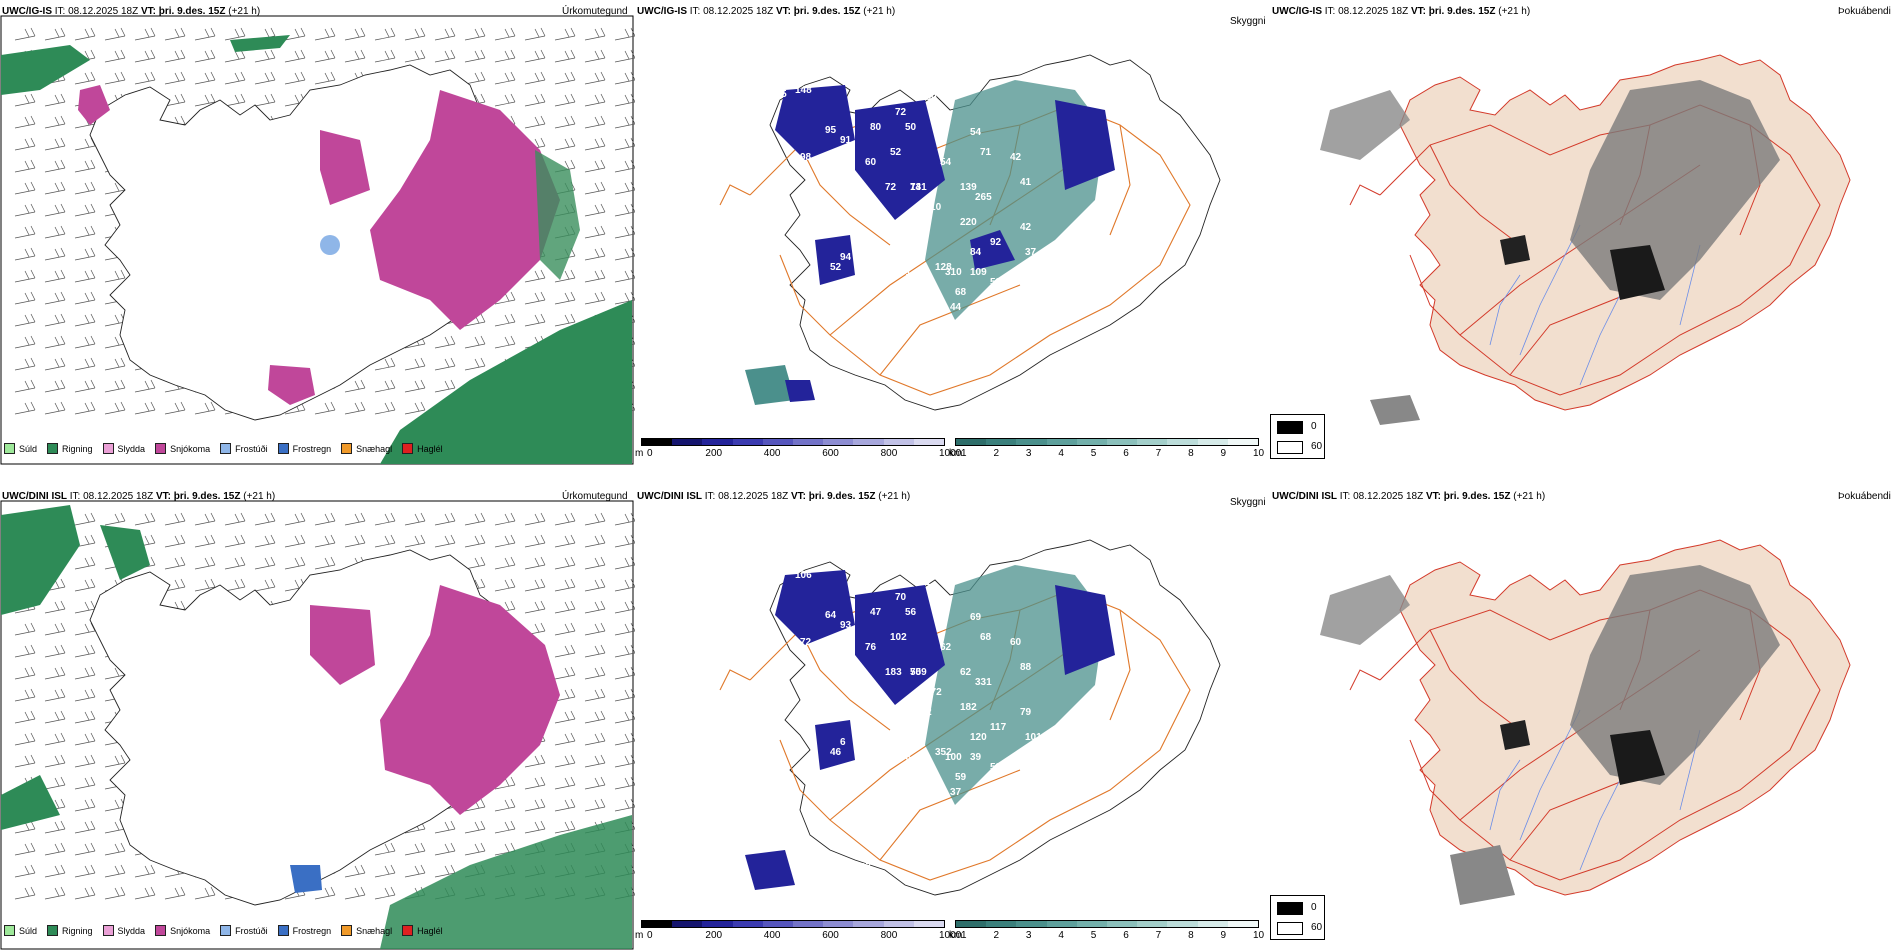 This screenshot has height=950, width=1900. Describe the element at coordinates (1259, 453) in the screenshot. I see `colorbar-tick: 10` at that location.